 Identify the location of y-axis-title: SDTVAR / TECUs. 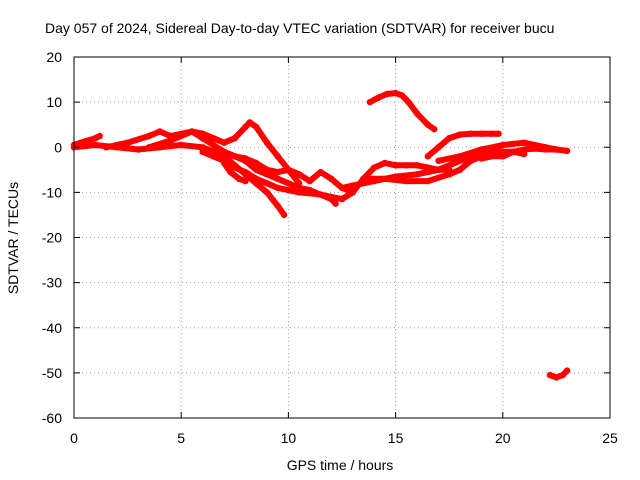
(13, 238).